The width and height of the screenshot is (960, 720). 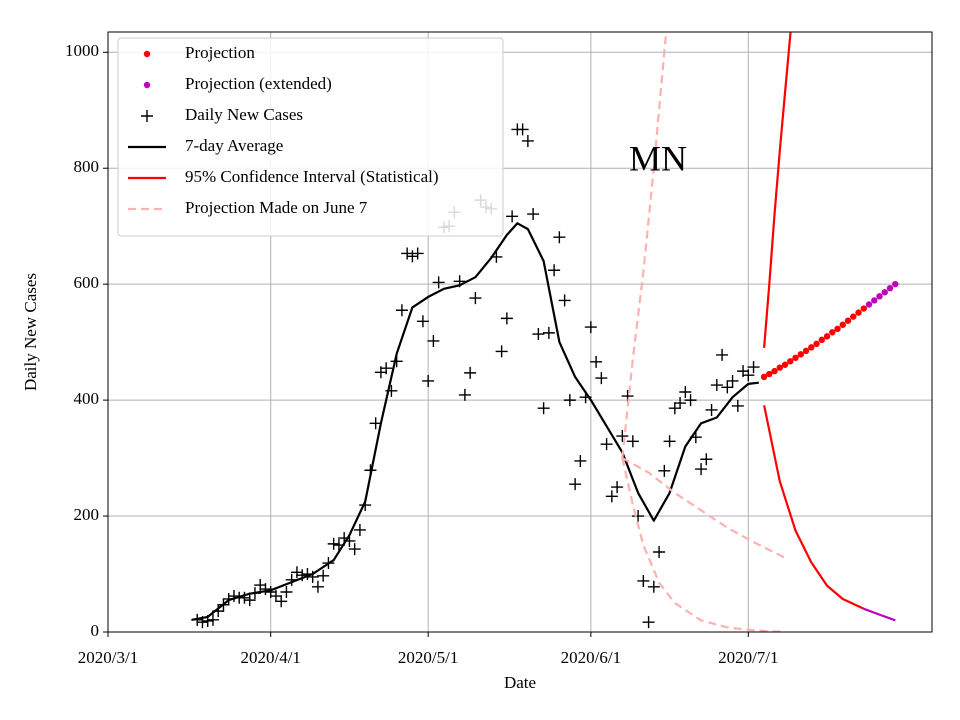 I want to click on x-tick-label: 2020/7/1, so click(x=748, y=657).